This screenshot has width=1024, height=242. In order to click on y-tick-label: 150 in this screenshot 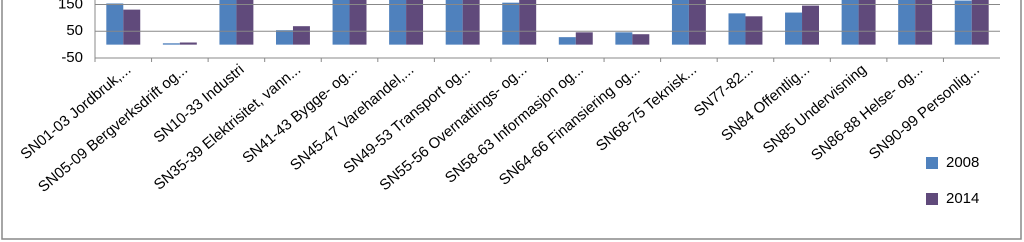, I will do `click(70, 6)`.